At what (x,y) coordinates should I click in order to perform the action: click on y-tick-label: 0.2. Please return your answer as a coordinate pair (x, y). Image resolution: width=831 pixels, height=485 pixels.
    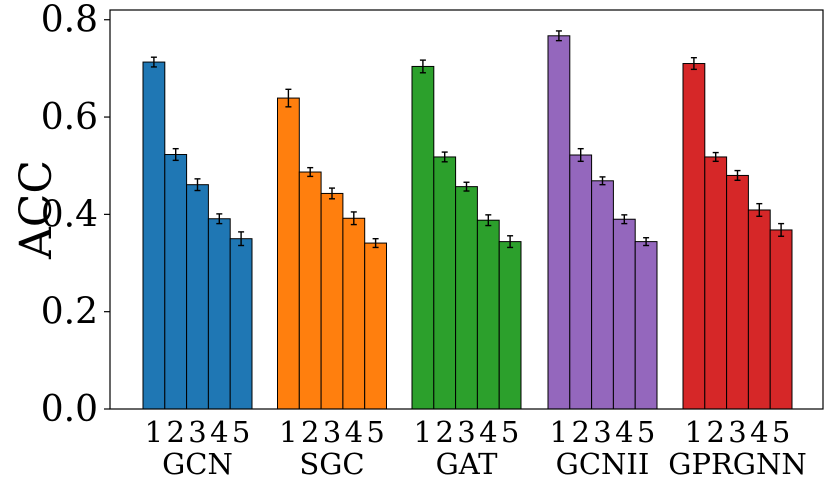
    Looking at the image, I should click on (69, 312).